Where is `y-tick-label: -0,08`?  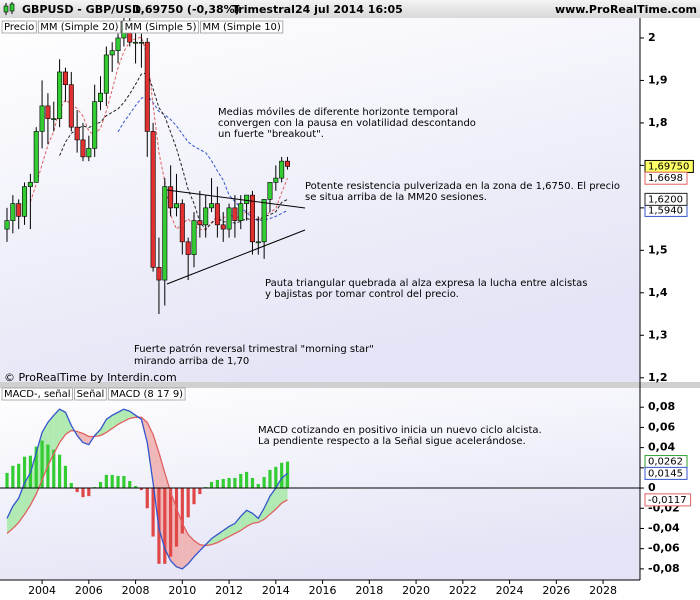 y-tick-label: -0,08 is located at coordinates (664, 568).